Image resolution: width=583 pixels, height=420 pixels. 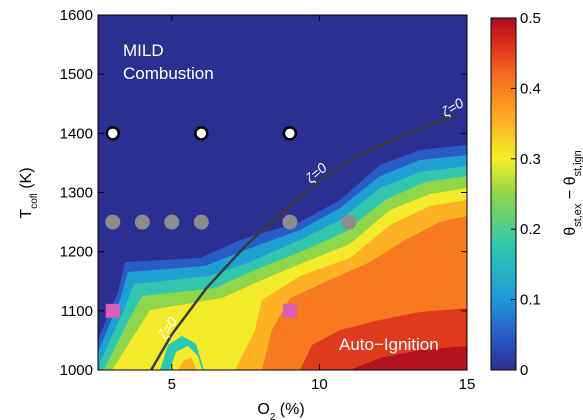 I want to click on x-tick-label: 10, so click(x=319, y=384).